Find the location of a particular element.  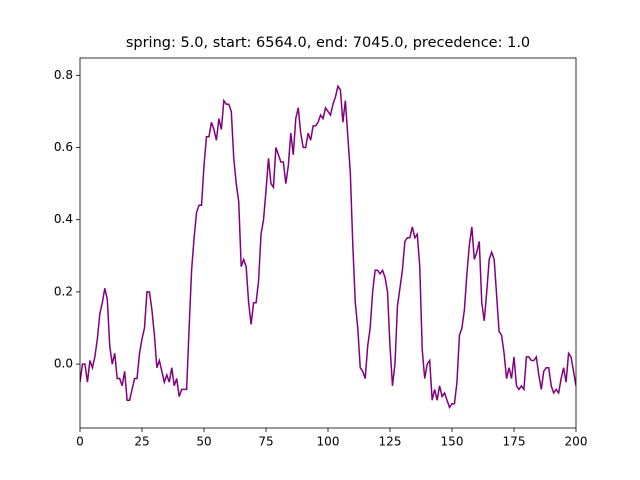

y-tick-label: 0.0 is located at coordinates (63, 364).